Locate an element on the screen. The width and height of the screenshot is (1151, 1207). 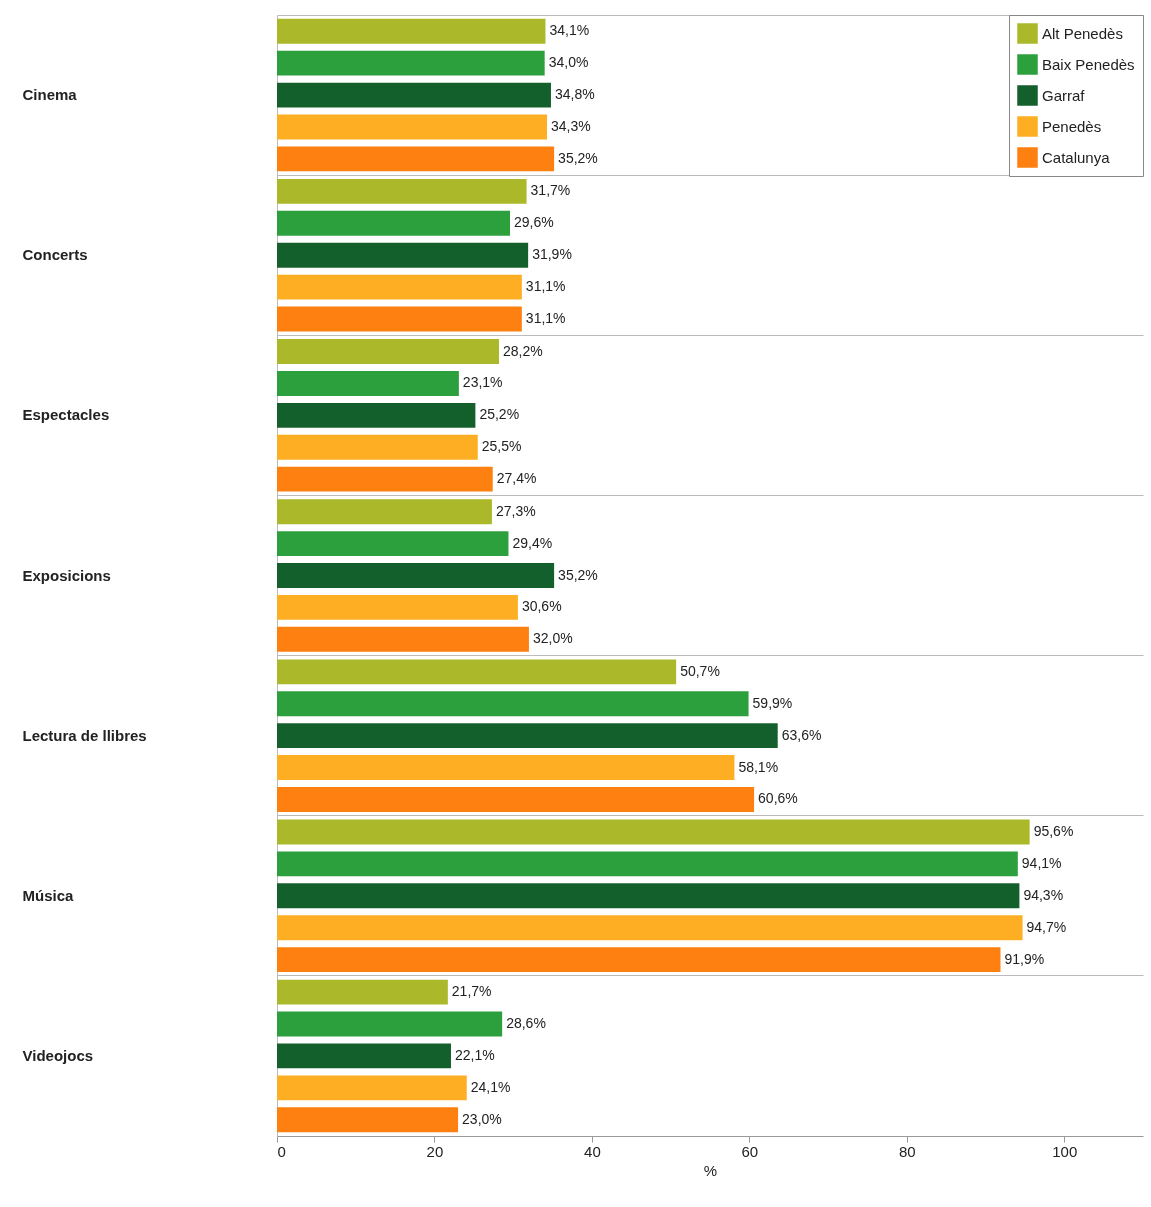
y-tick-label: Música is located at coordinates (48, 895).